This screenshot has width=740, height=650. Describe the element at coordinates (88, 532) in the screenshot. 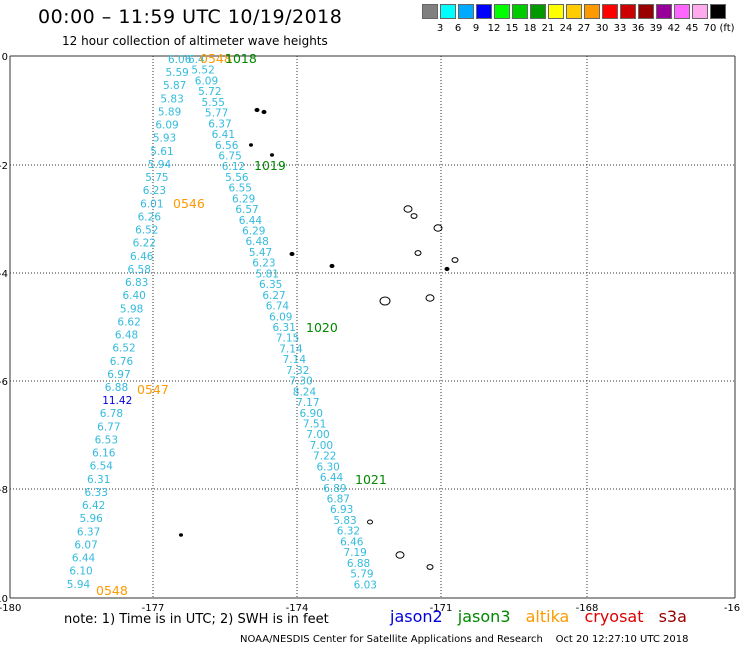

I see `swh-value-track-a: 6.37` at that location.